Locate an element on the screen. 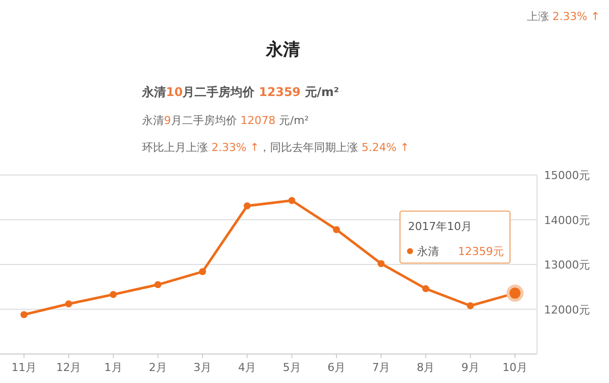 This screenshot has width=609, height=383. y-tick-label: 15000元 is located at coordinates (567, 175).